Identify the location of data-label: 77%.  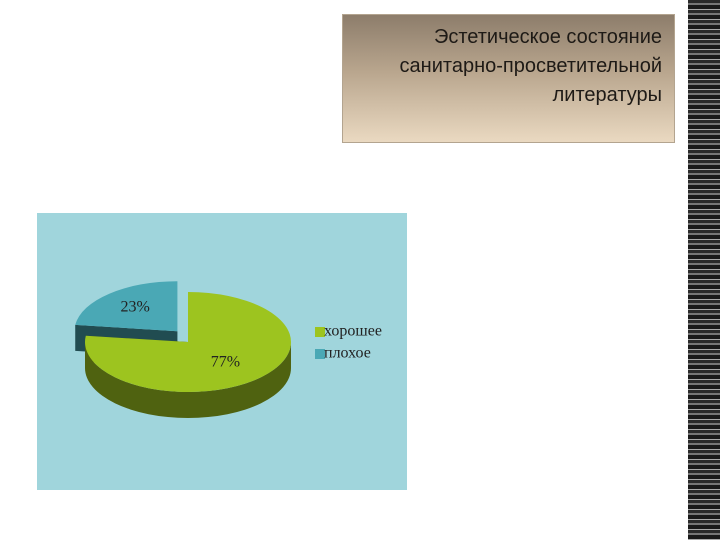
(225, 361).